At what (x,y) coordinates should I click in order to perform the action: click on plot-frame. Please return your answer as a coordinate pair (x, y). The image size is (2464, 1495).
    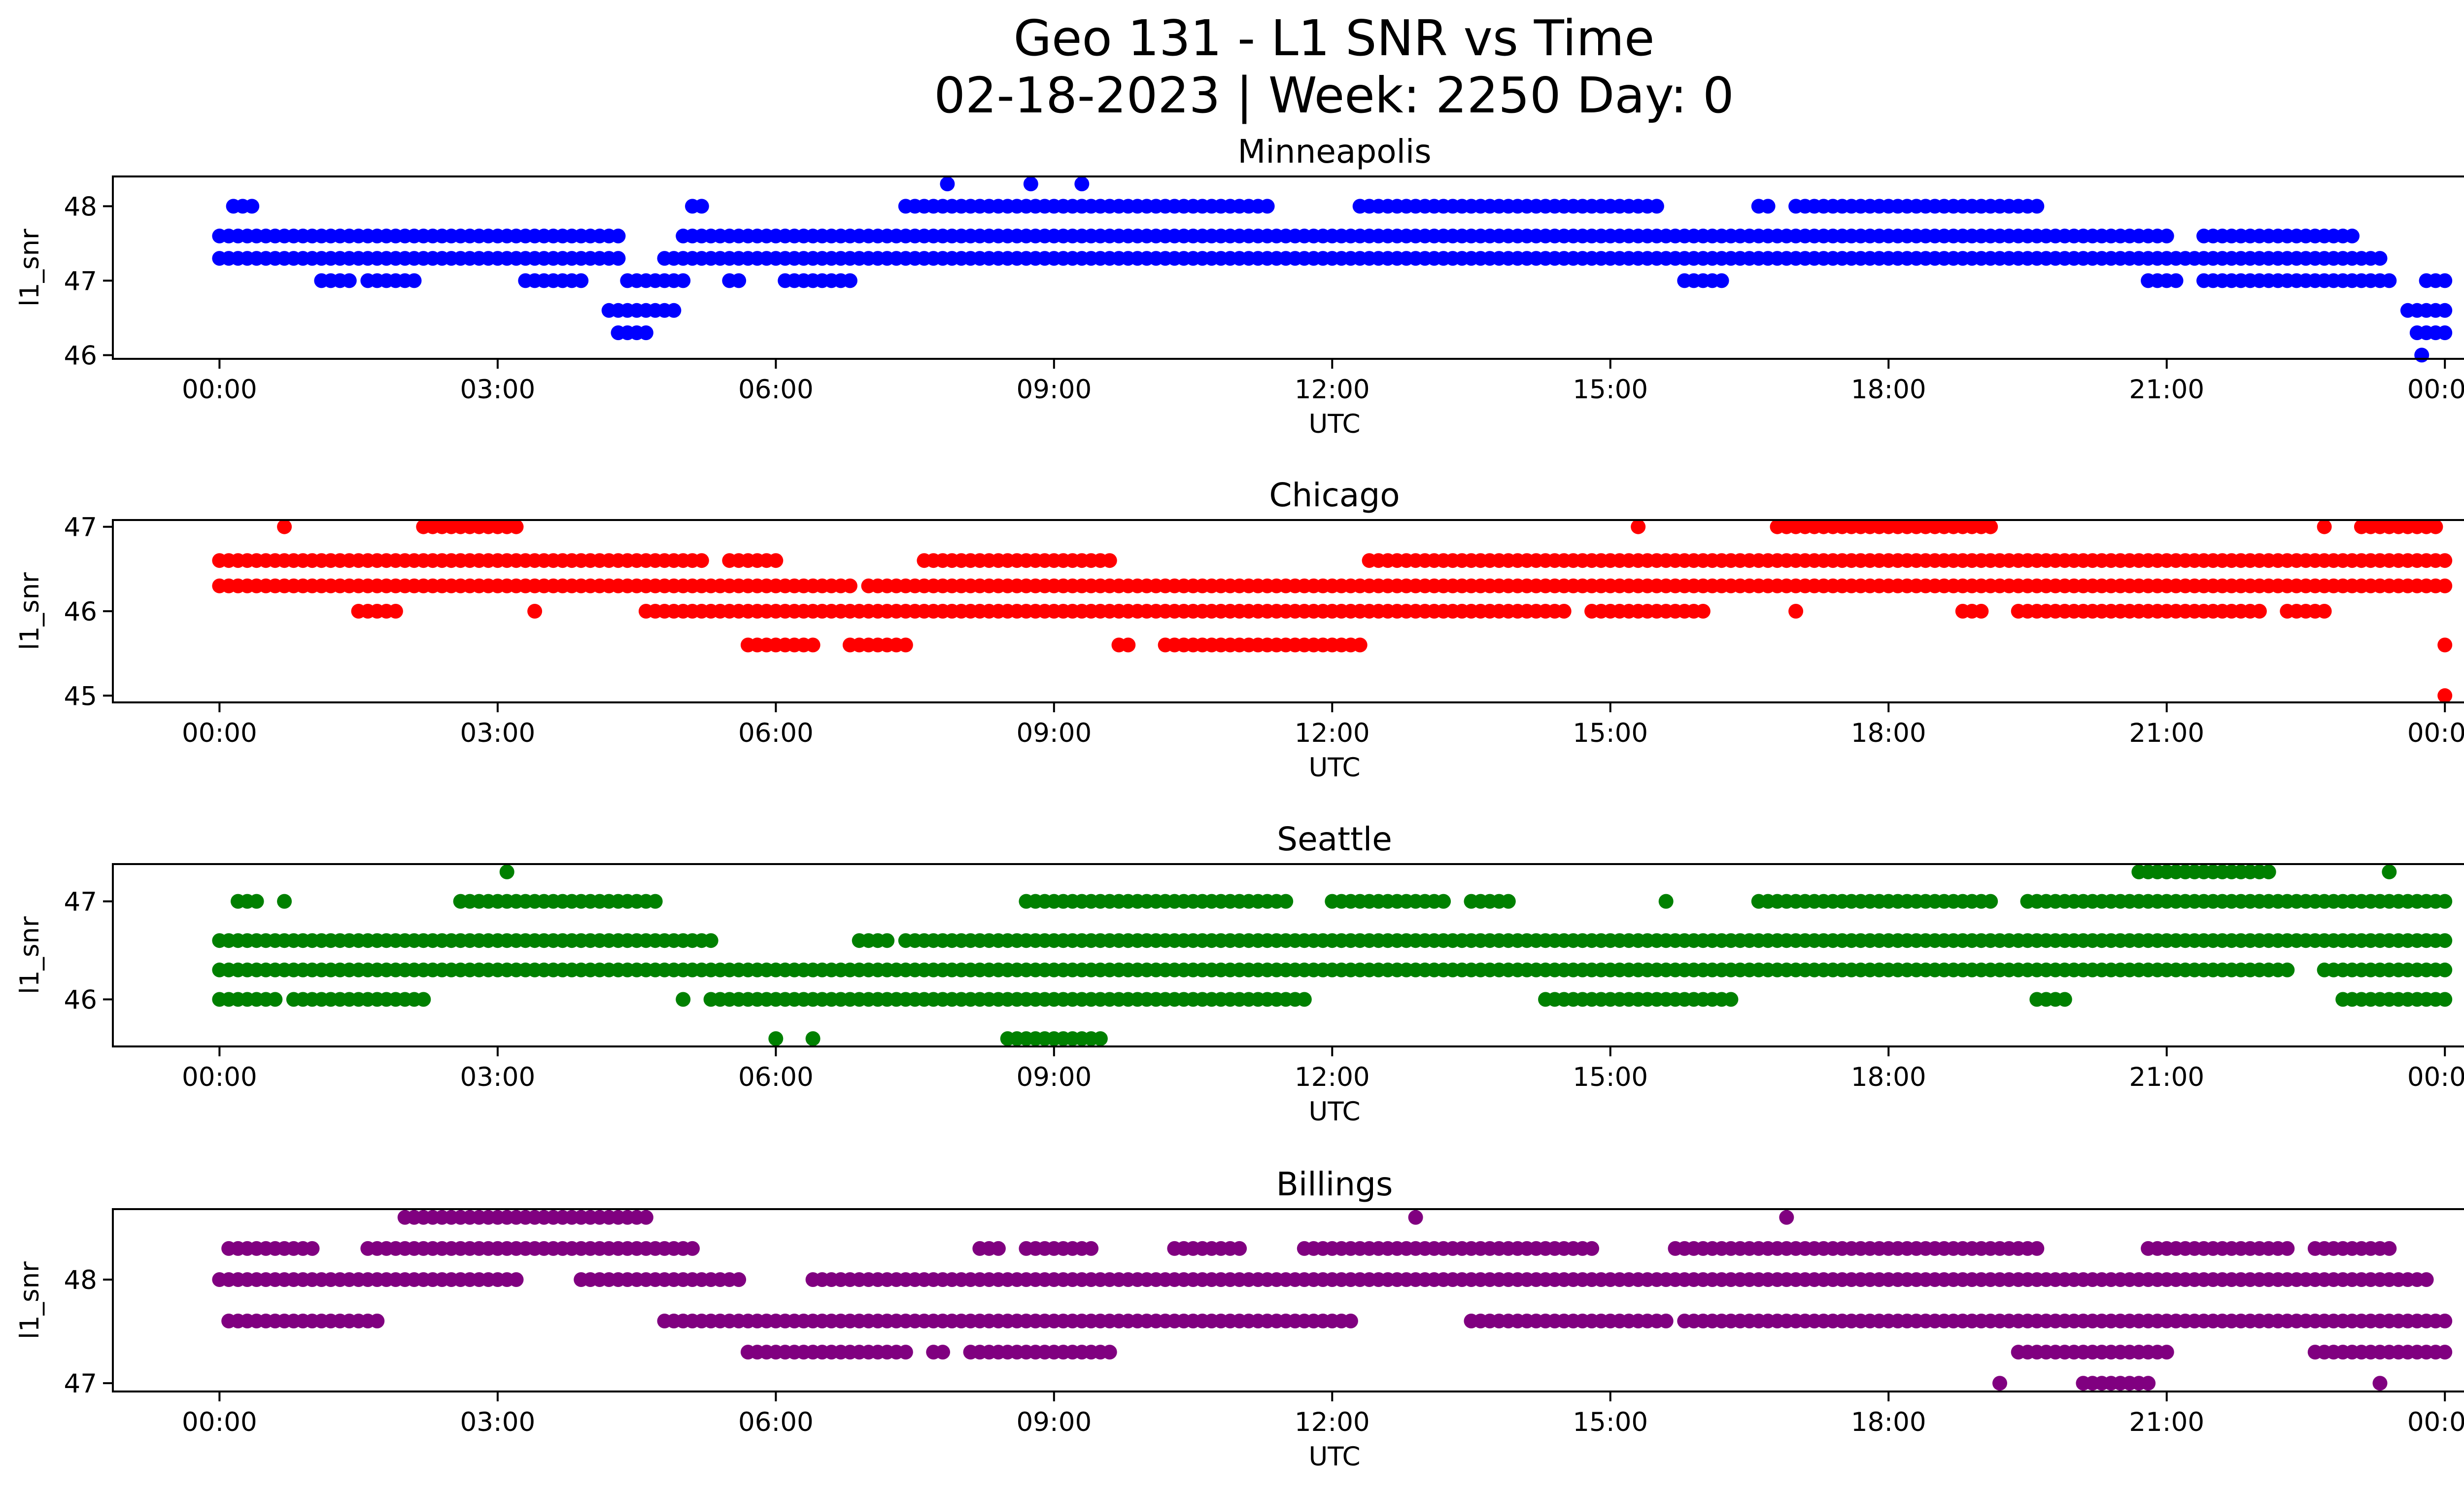
    Looking at the image, I should click on (1288, 267).